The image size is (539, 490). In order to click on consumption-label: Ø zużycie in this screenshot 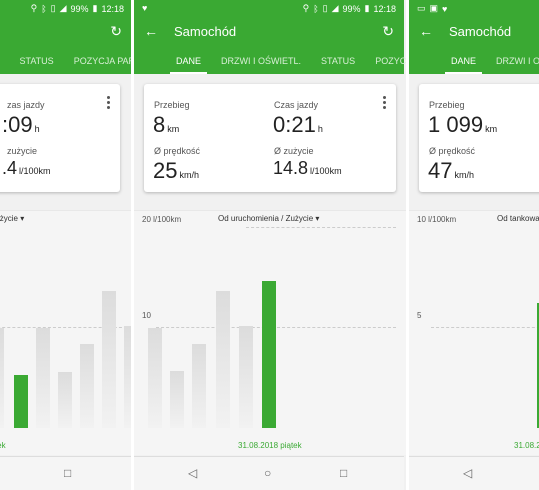, I will do `click(294, 151)`.